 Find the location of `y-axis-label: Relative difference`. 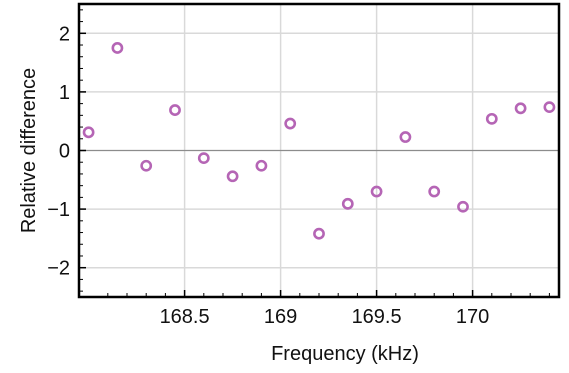

y-axis-label: Relative difference is located at coordinates (29, 150).